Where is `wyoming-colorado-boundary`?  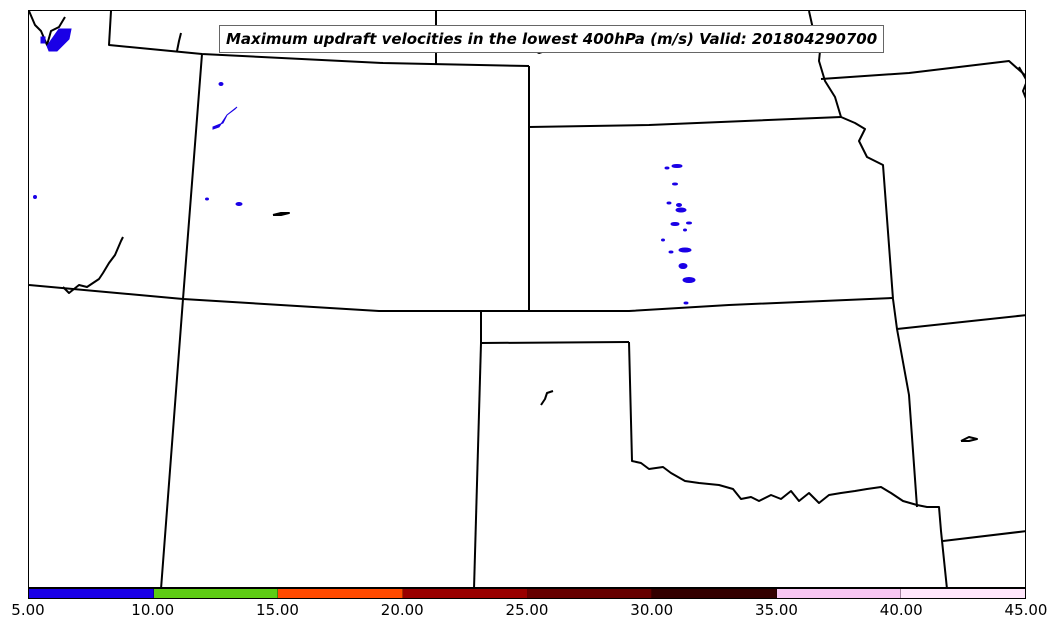
wyoming-colorado-boundary is located at coordinates (279, 298).